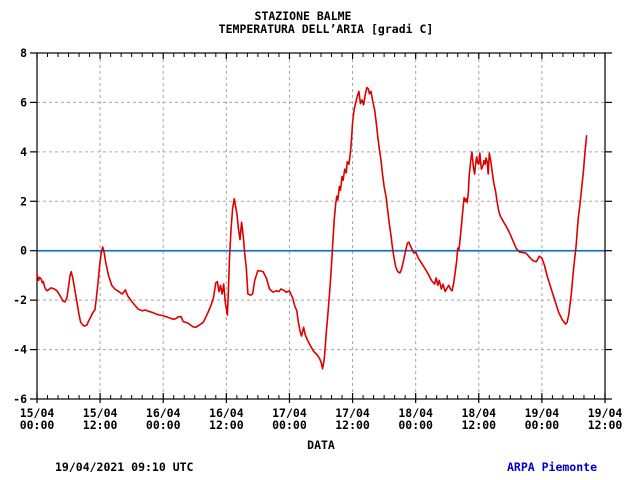 The image size is (640, 480). I want to click on generation-timestamp: 19/04/2021 09:10 UTC, so click(124, 467).